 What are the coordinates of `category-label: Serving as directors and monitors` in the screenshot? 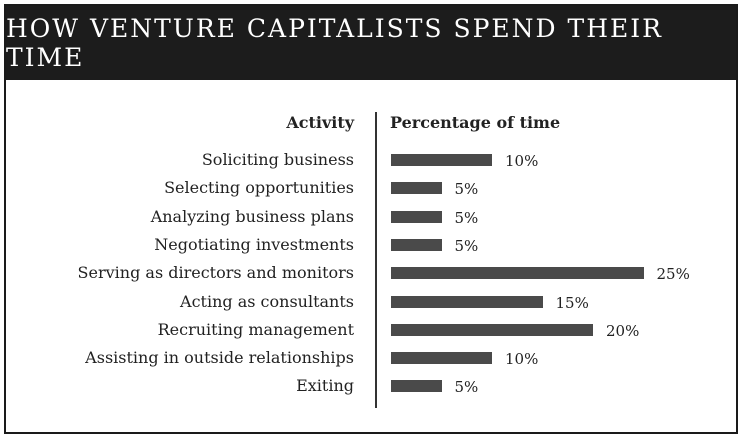 It's located at (215, 273).